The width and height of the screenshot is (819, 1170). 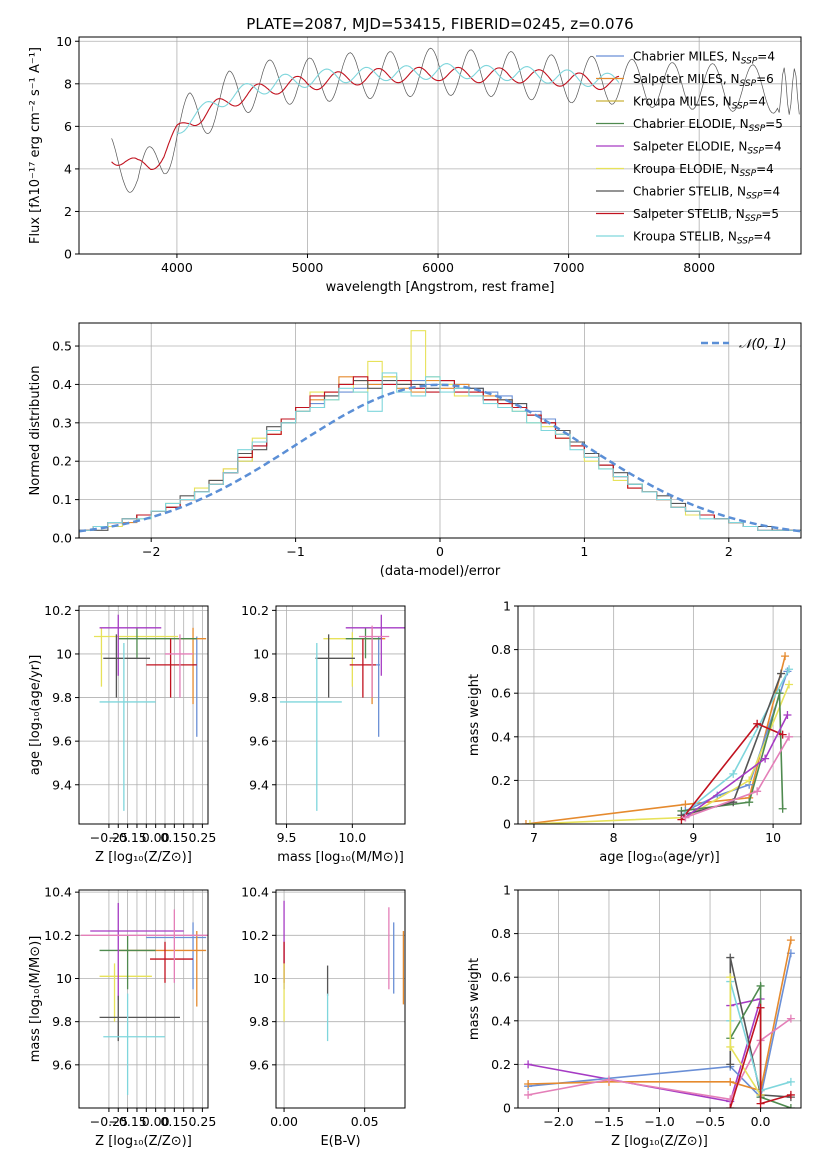 I want to click on y-axis-label: Normed distribution, so click(x=35, y=431).